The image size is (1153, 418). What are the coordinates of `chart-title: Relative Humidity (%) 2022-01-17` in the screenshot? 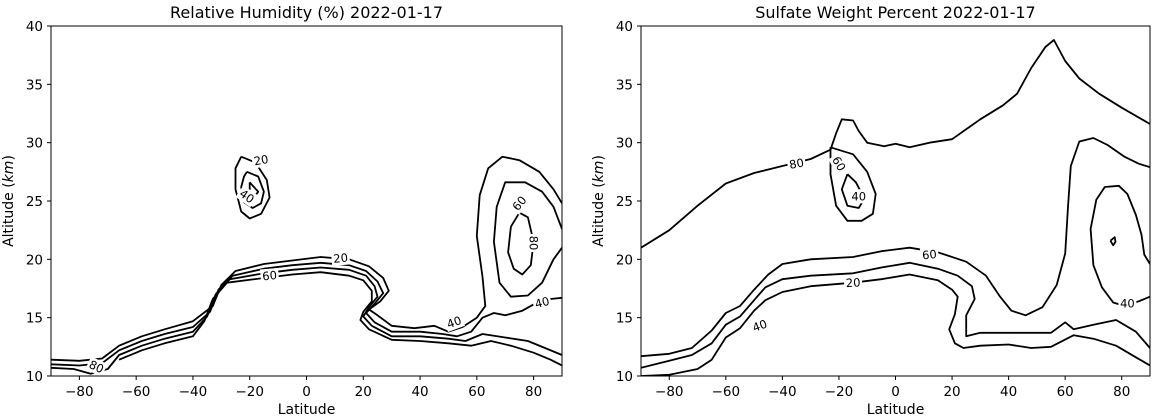 It's located at (306, 12).